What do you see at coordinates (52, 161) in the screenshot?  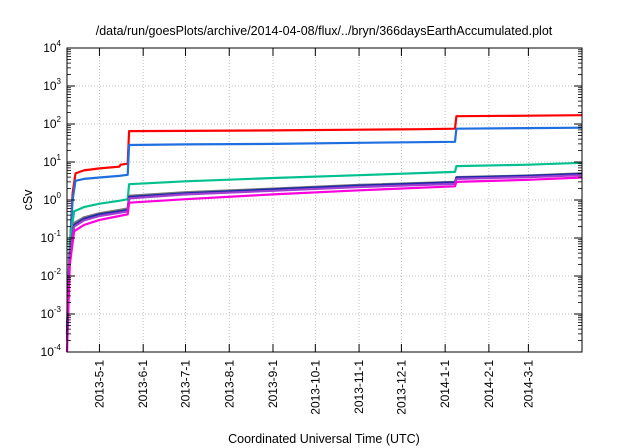 I see `y-tick-label: 10¹` at bounding box center [52, 161].